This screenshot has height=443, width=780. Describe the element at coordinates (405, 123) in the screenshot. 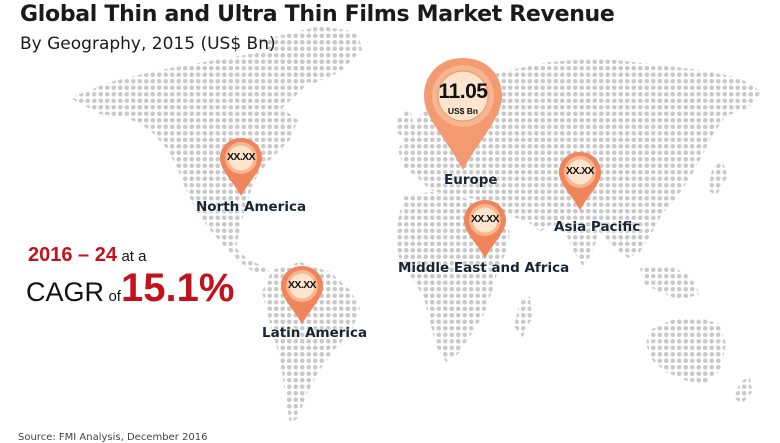

I see `island-uk` at that location.